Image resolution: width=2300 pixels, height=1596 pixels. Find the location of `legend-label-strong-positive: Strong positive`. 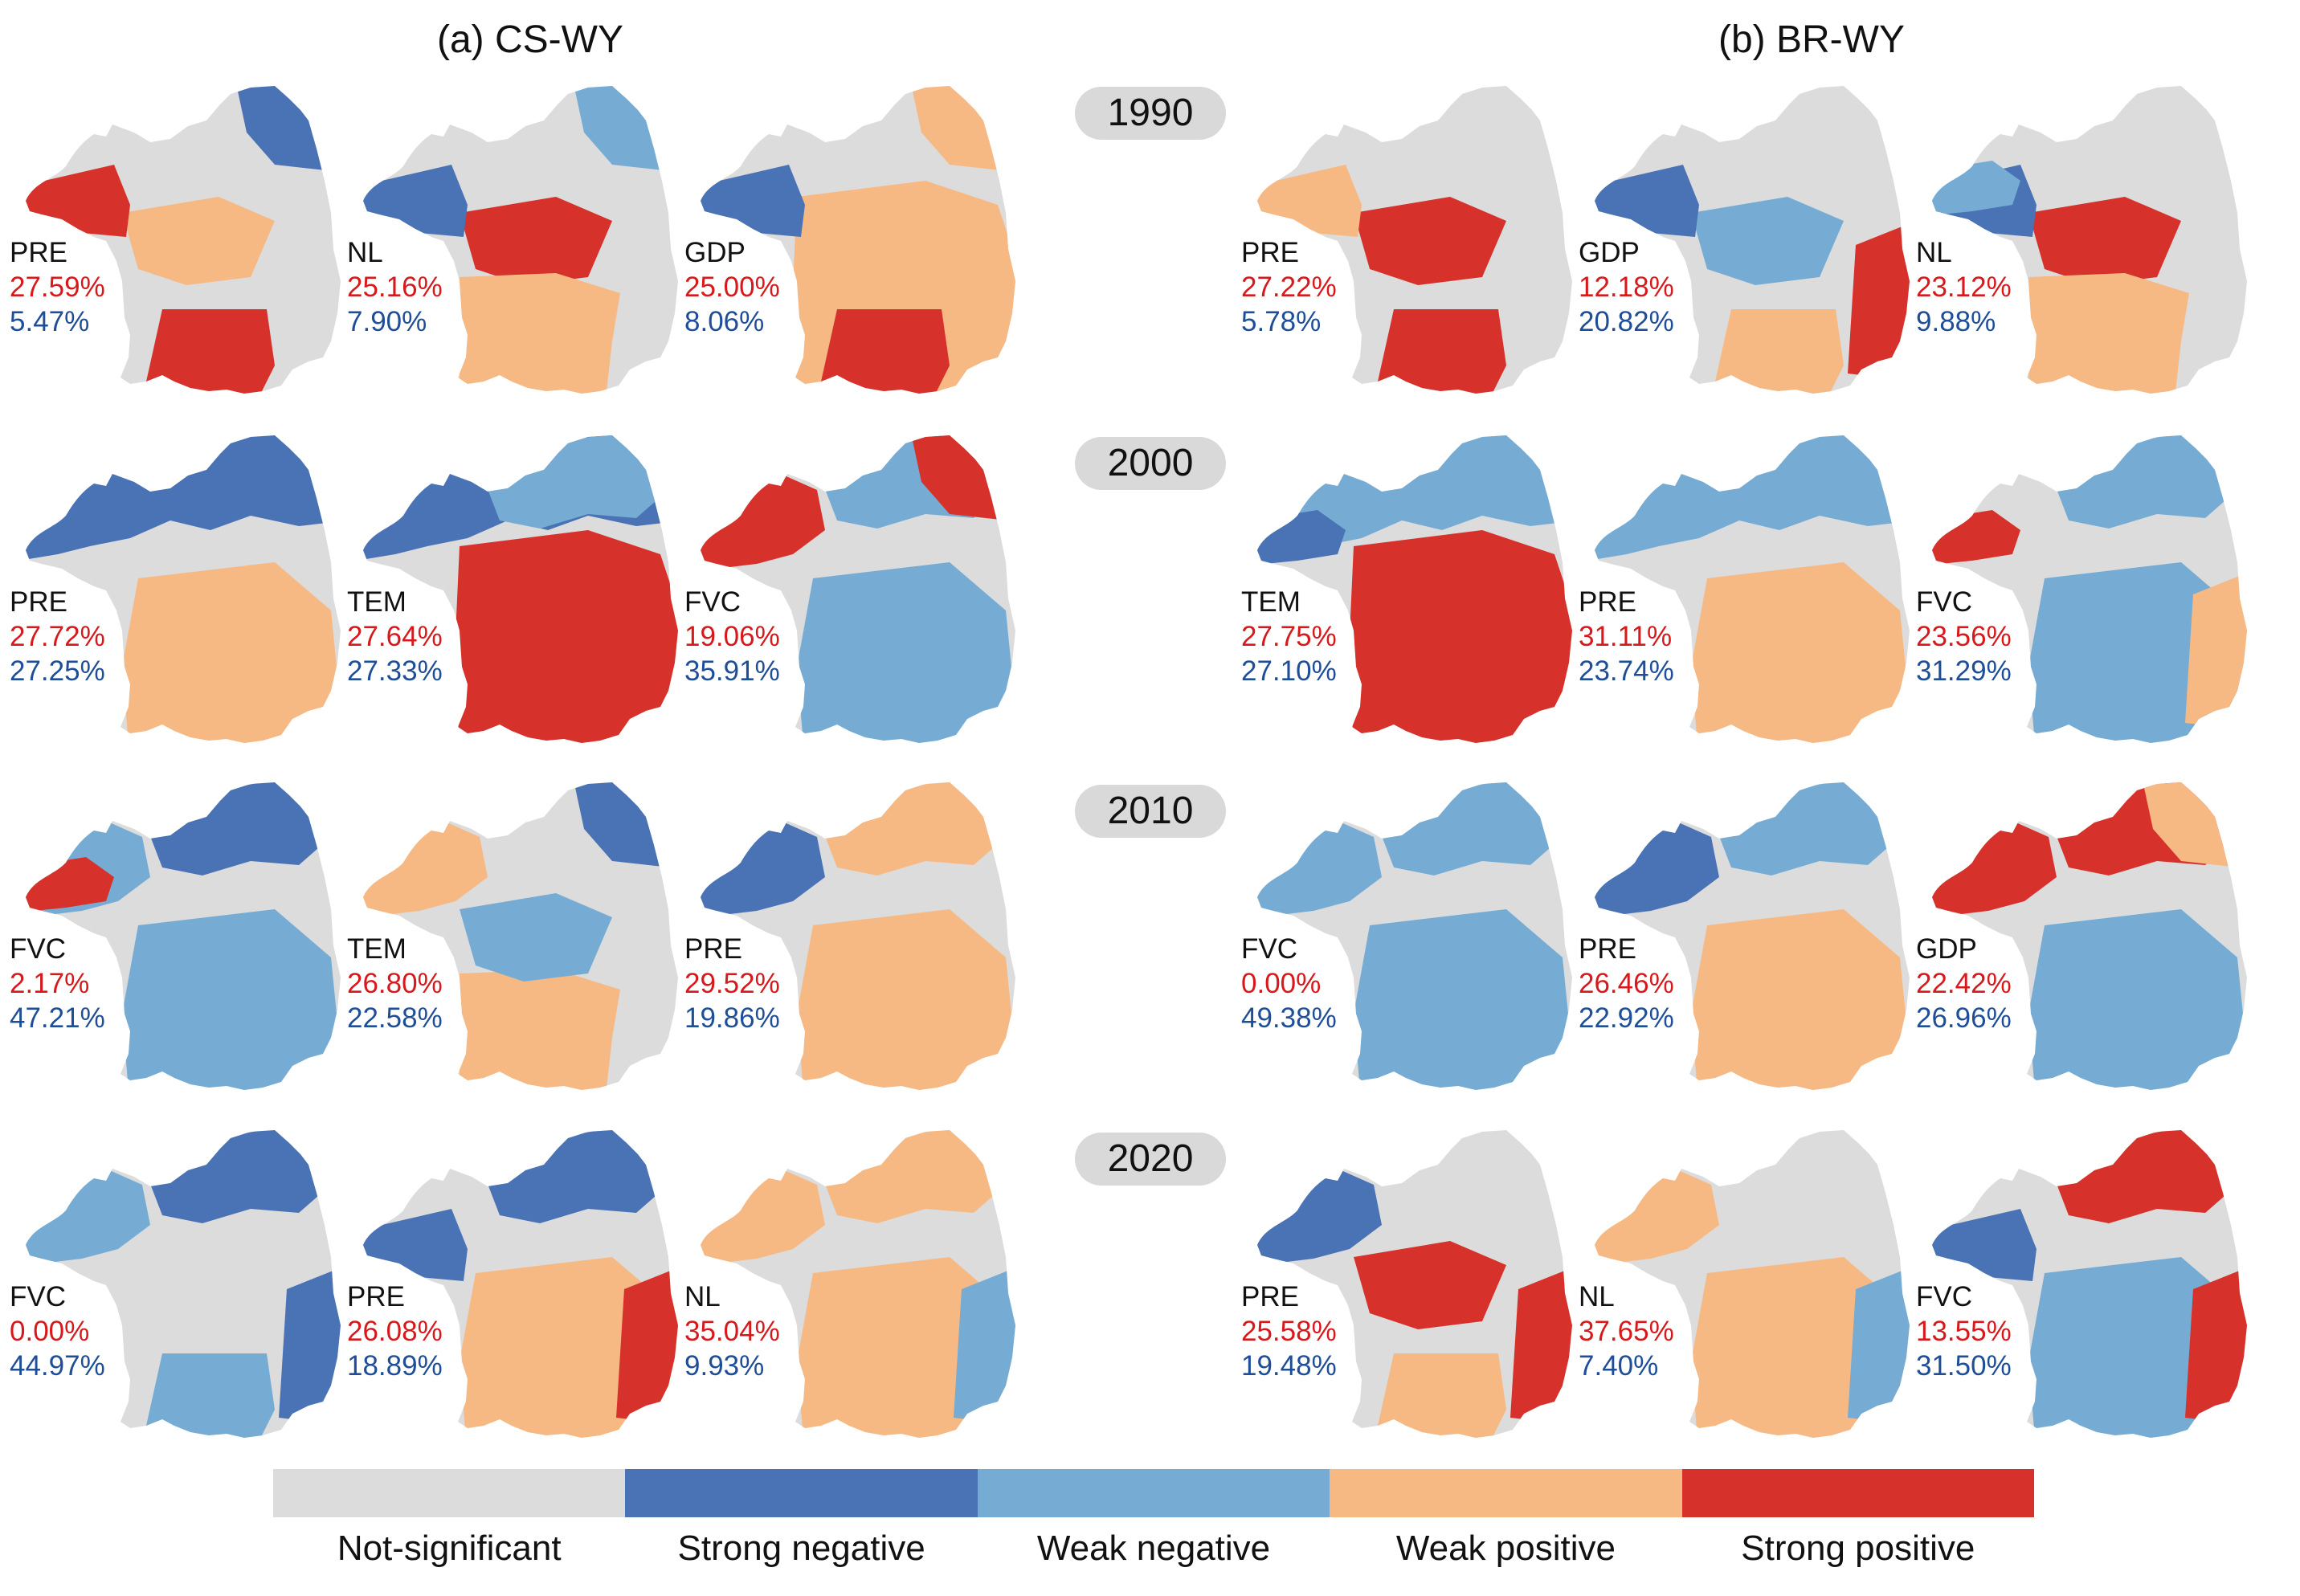

legend-label-strong-positive: Strong positive is located at coordinates (1858, 1548).